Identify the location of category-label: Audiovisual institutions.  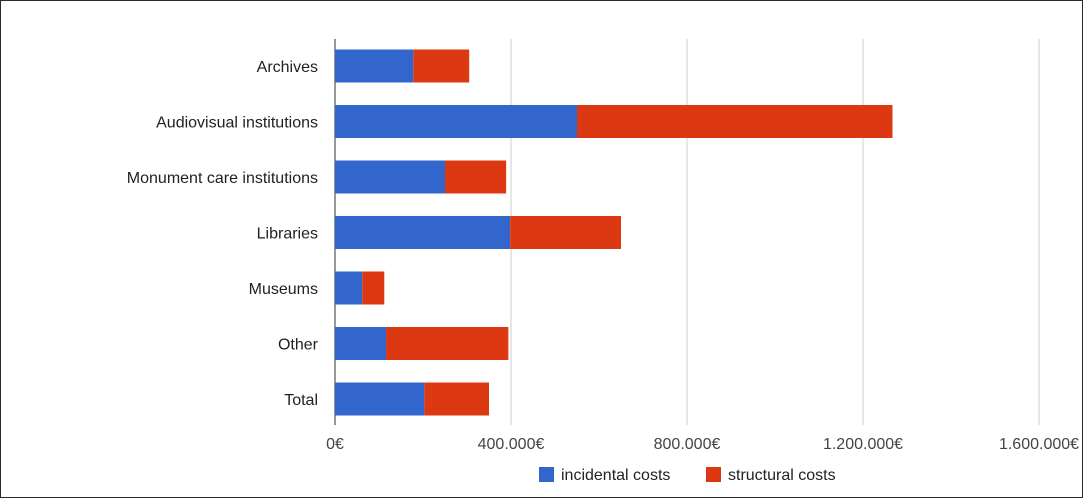
(237, 123).